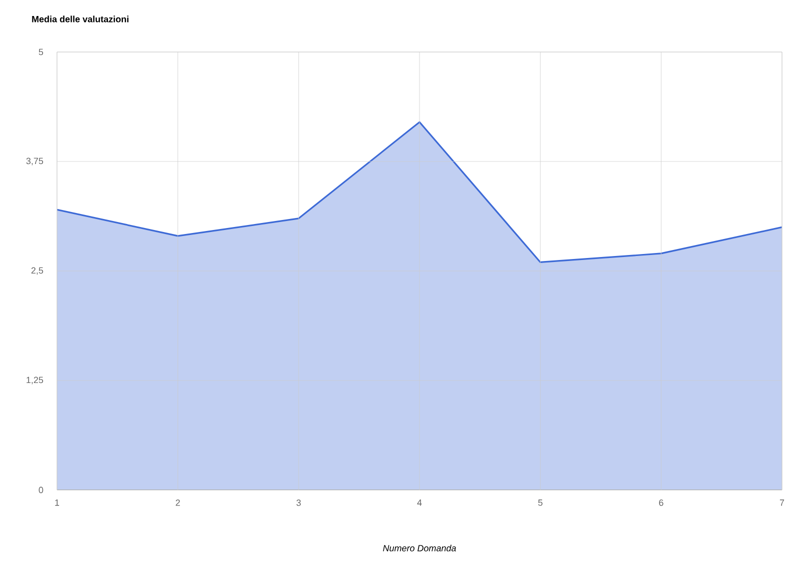 The width and height of the screenshot is (785, 580). I want to click on x-axis-title: Numero Domanda, so click(419, 548).